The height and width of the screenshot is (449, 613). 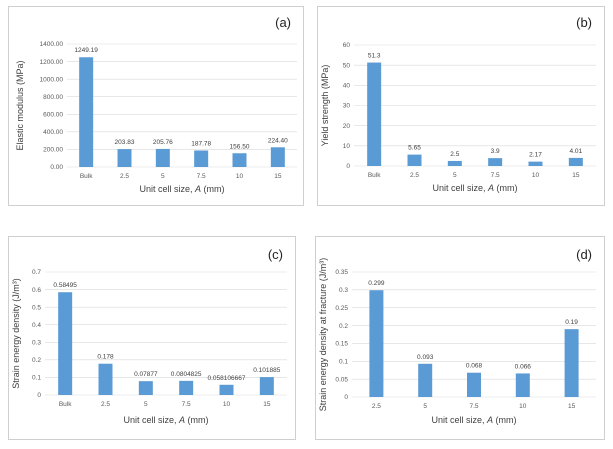 I want to click on y-axis-title: Strain energy density at fracture (J/m³), so click(x=323, y=335).